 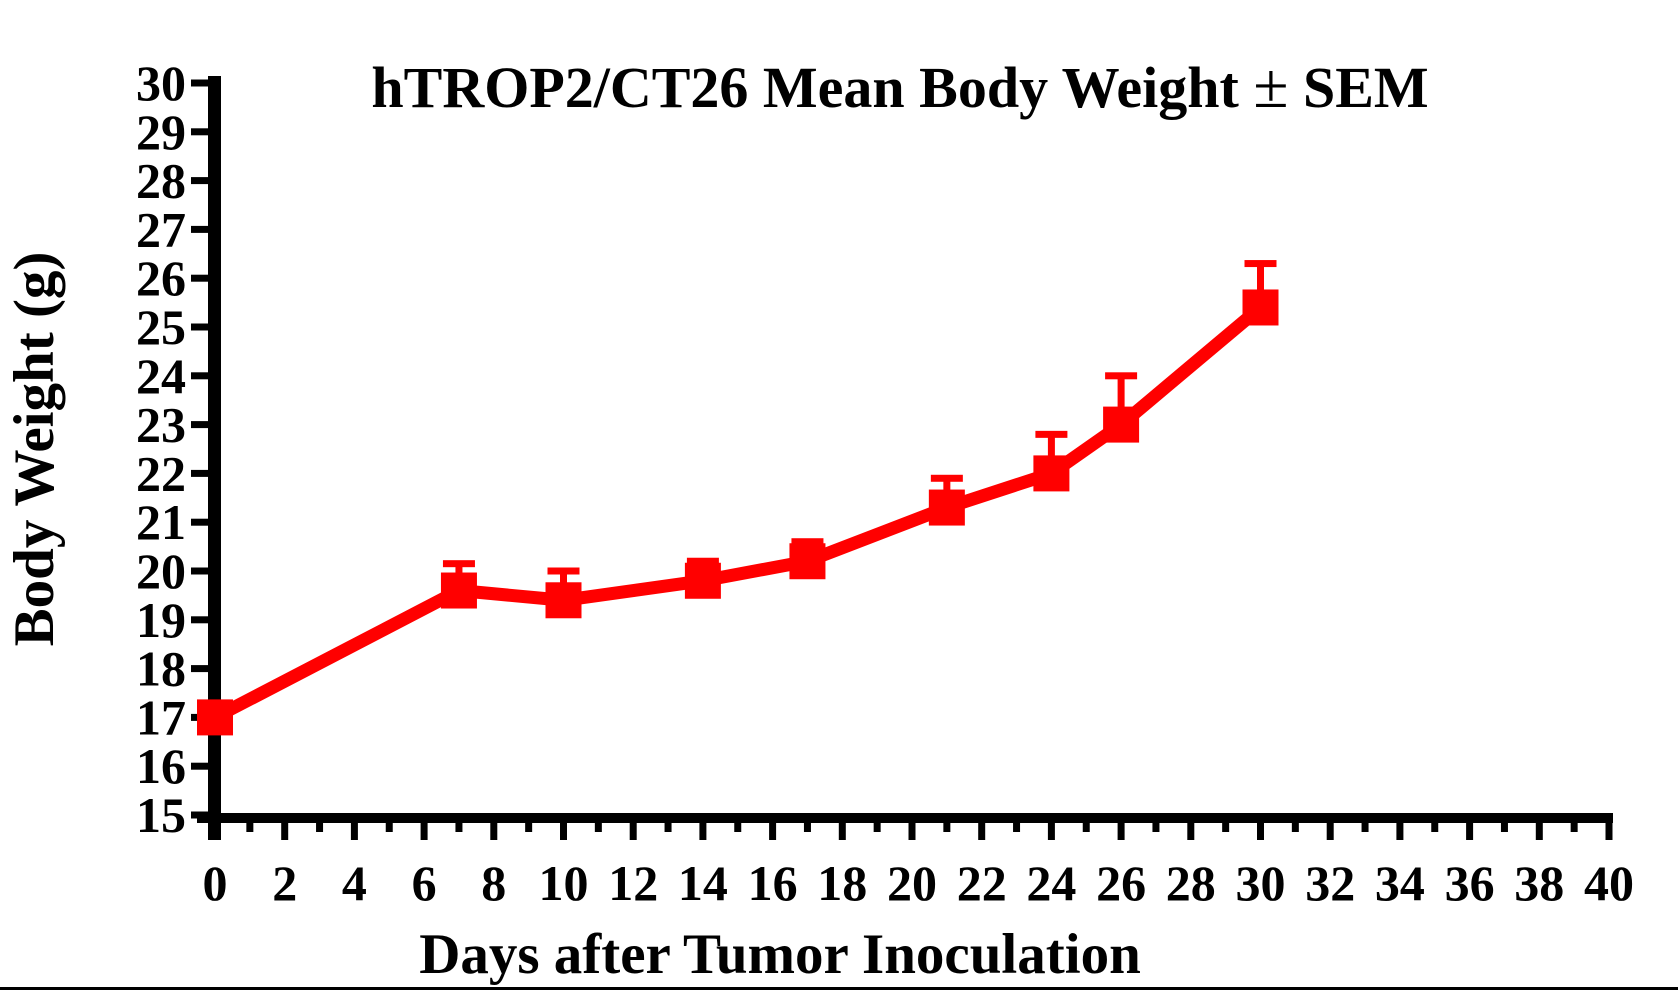 I want to click on x-tick-label-22: 22, so click(x=982, y=883).